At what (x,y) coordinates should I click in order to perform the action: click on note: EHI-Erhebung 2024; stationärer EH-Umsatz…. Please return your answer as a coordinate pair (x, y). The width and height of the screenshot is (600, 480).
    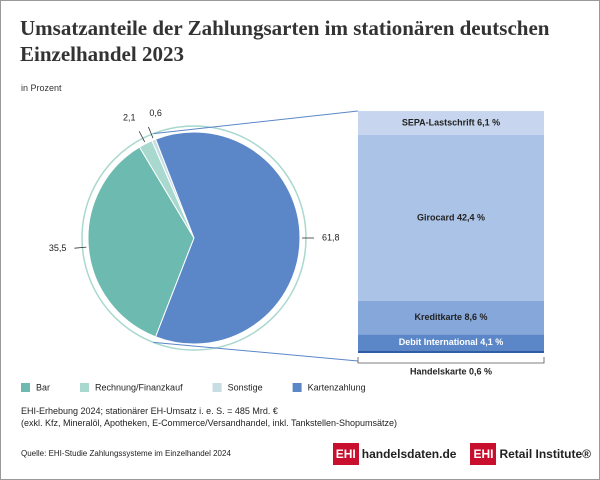
    Looking at the image, I should click on (149, 411).